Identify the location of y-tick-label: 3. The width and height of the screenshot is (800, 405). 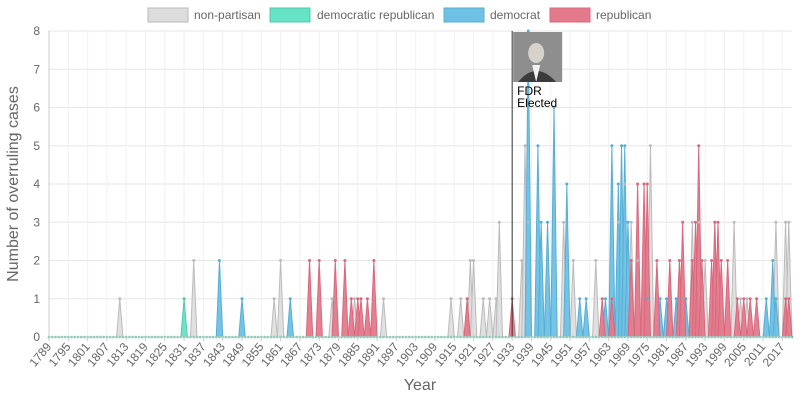
(36, 222).